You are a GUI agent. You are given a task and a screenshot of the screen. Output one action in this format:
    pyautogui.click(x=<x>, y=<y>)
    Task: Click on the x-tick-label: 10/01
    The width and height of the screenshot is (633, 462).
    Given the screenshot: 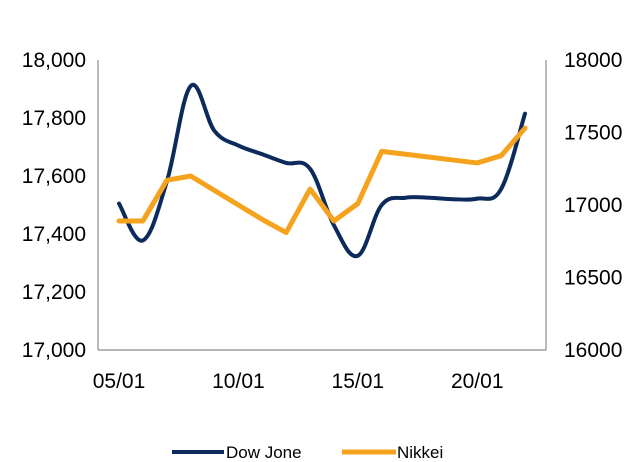 What is the action you would take?
    pyautogui.click(x=238, y=381)
    